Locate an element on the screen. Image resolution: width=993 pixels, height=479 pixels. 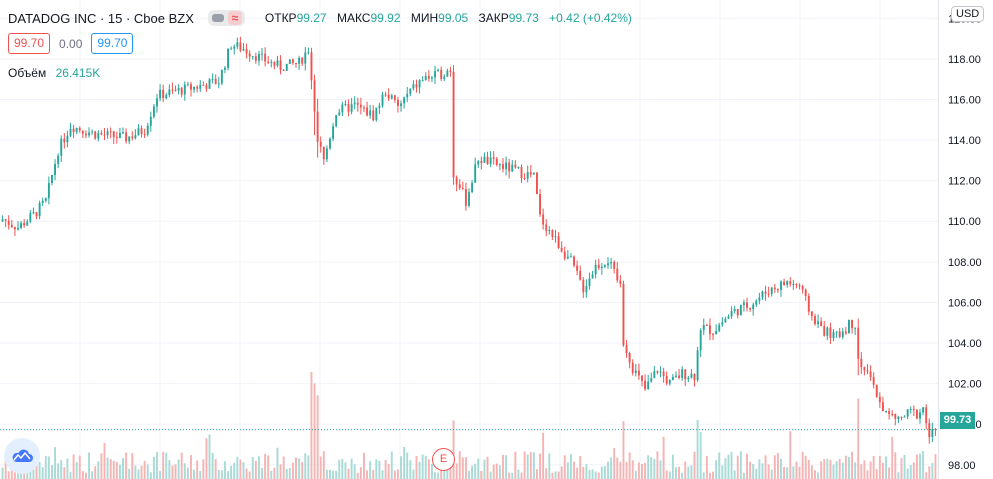
visibility-toggle: ≈ is located at coordinates (226, 18).